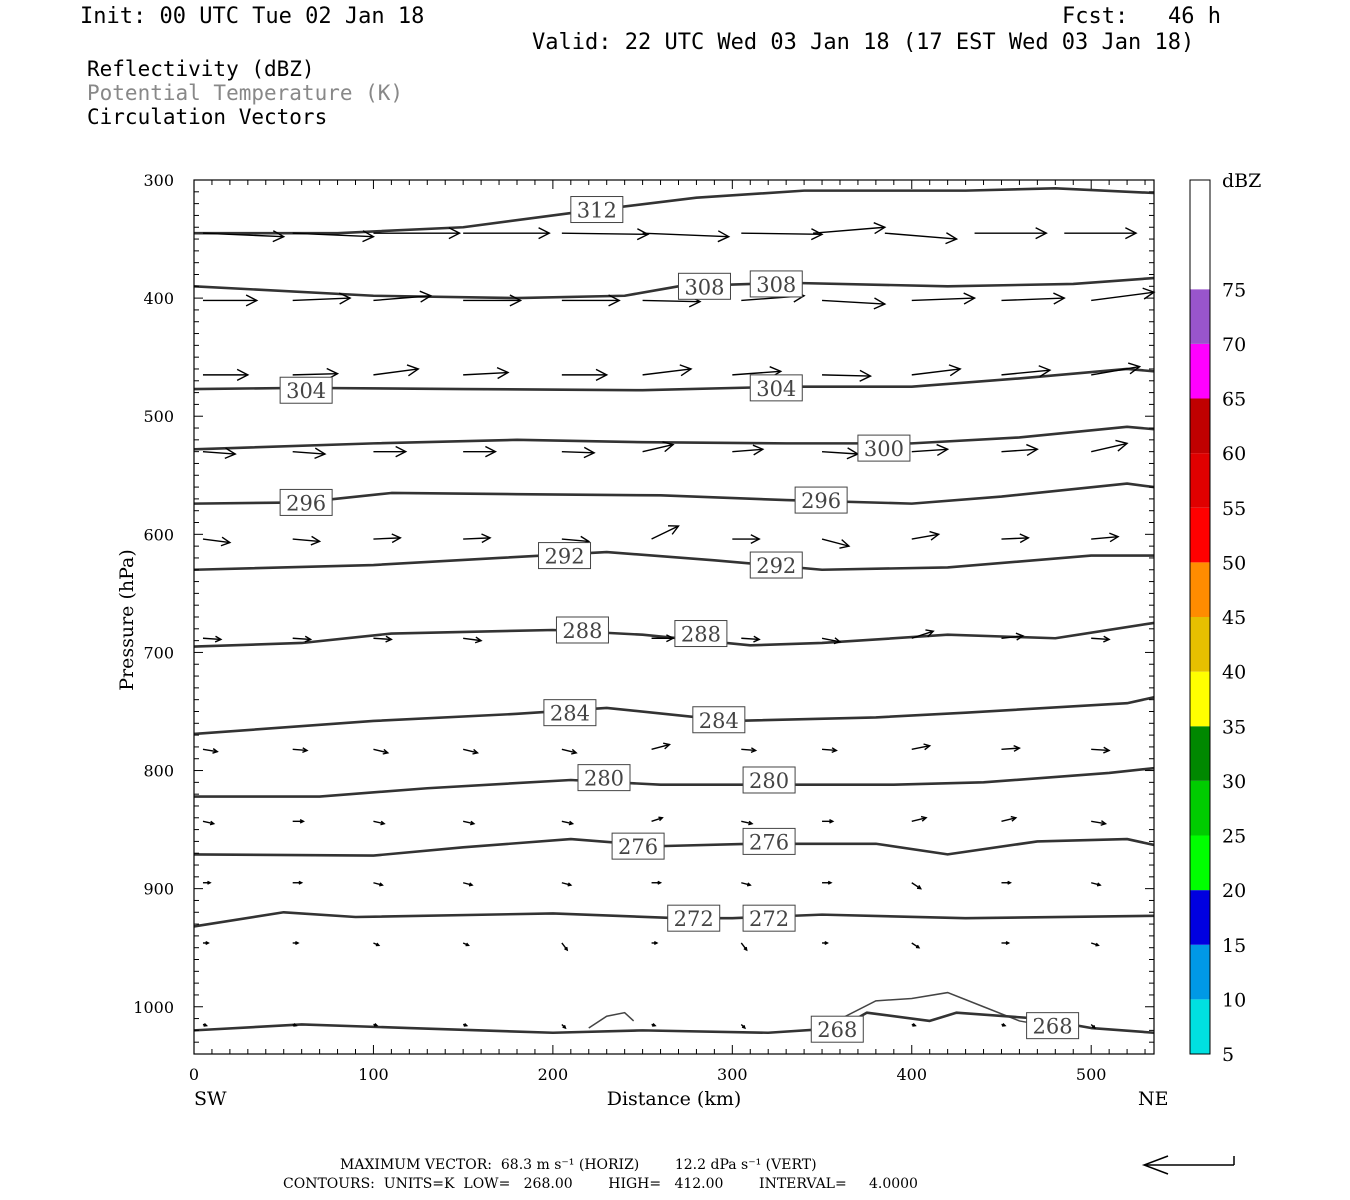 This screenshot has height=1200, width=1350. Describe the element at coordinates (704, 287) in the screenshot. I see `isentrope-label-text: 308` at that location.